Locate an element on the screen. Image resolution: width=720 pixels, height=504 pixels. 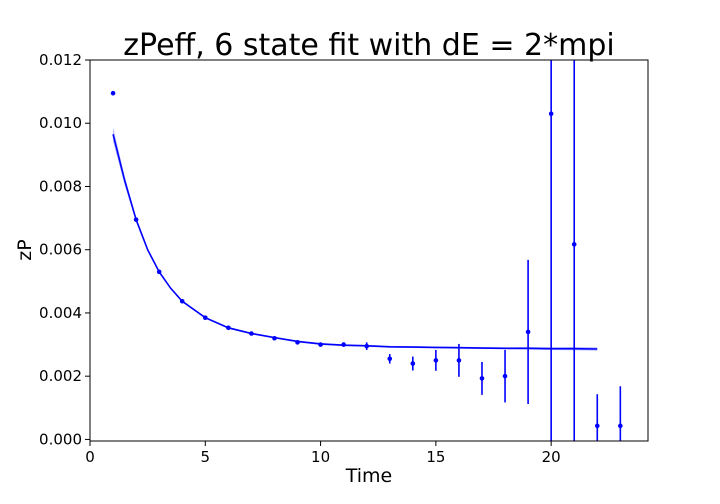
y-tick-label: 0.004 is located at coordinates (60, 313).